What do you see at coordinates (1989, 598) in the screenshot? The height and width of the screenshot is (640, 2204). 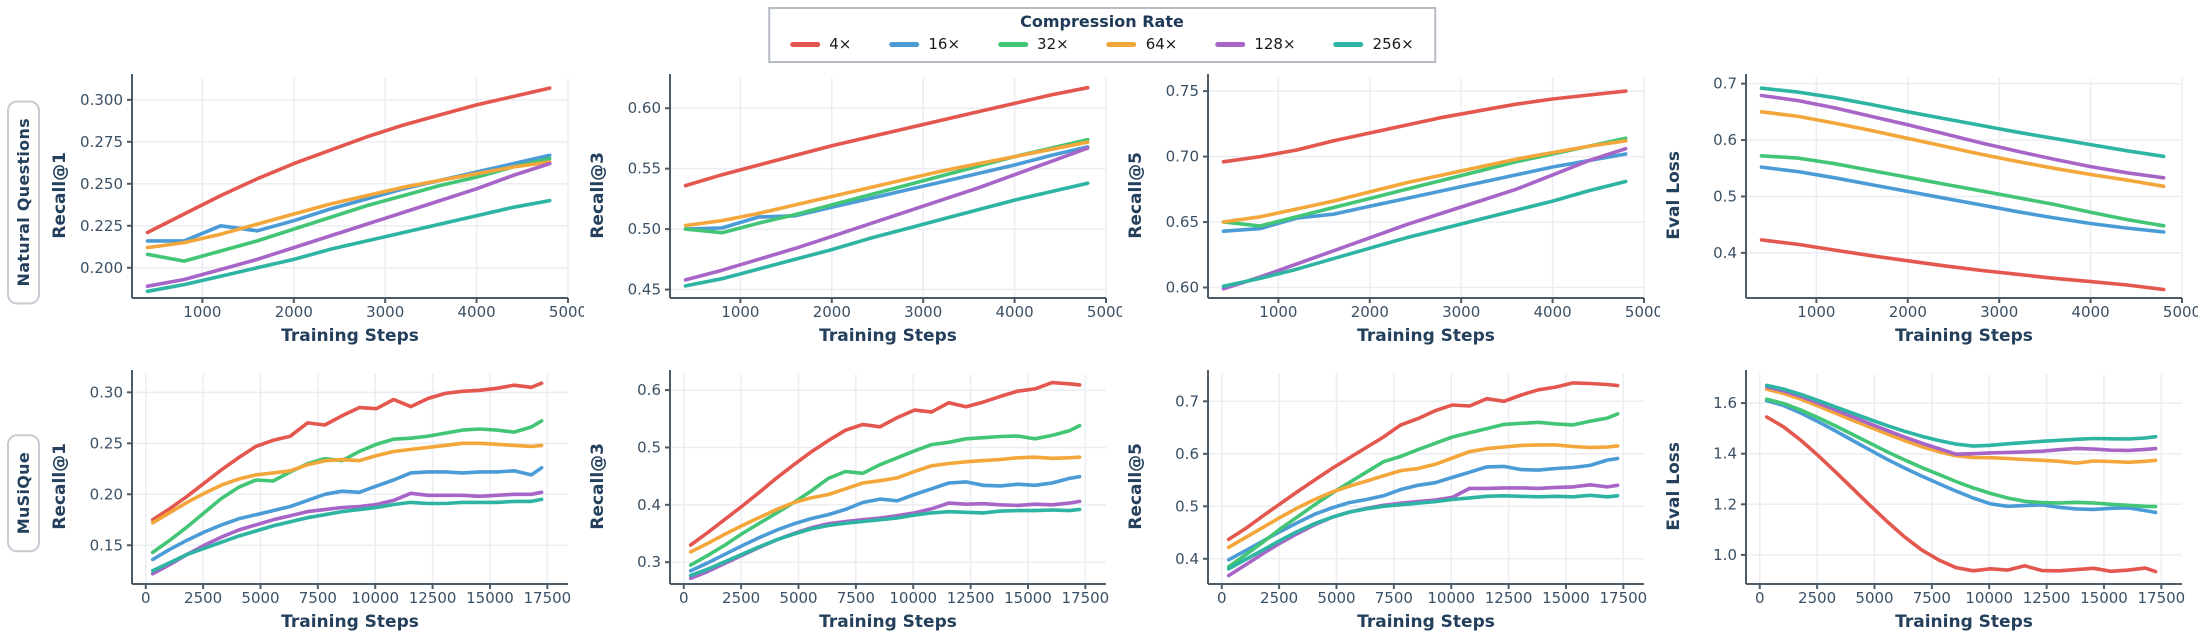 I see `x-tick-label: 10000` at bounding box center [1989, 598].